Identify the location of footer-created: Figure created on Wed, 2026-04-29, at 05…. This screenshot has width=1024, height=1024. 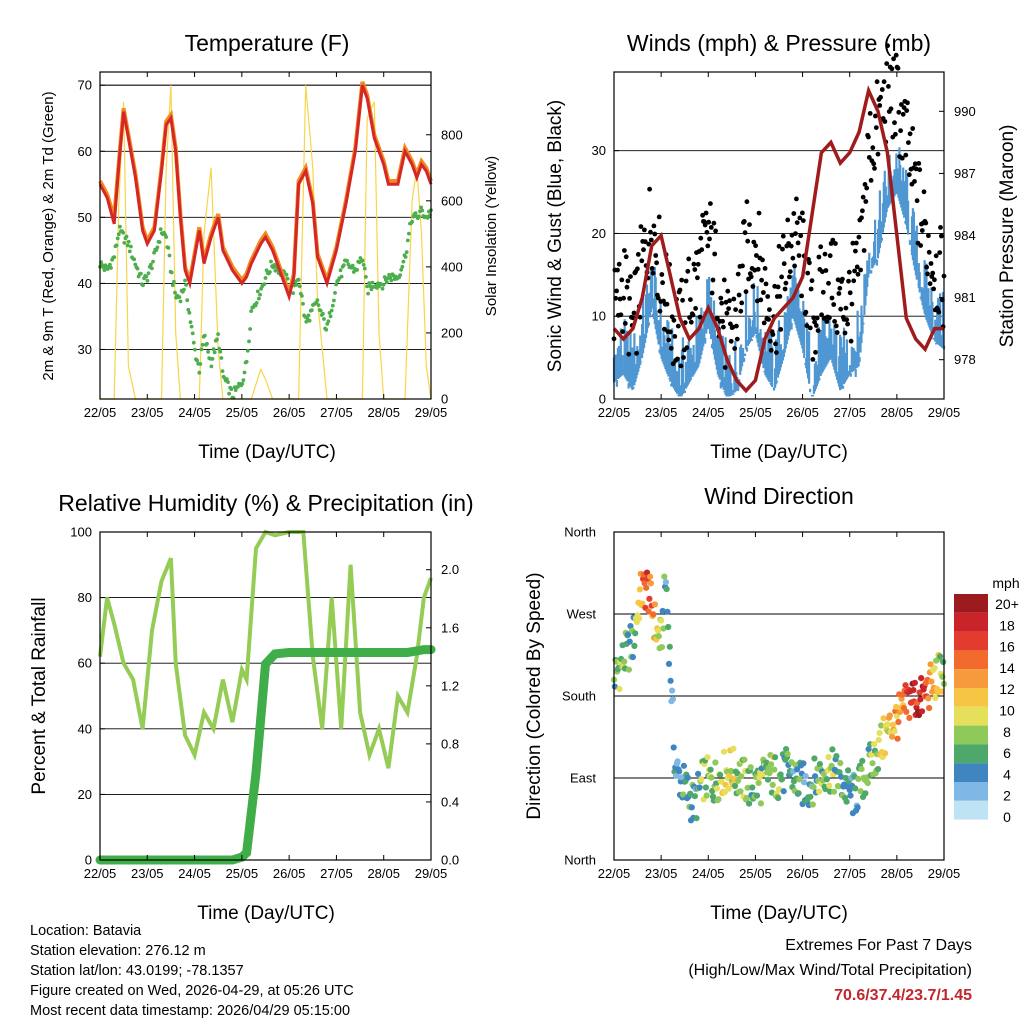
(192, 991).